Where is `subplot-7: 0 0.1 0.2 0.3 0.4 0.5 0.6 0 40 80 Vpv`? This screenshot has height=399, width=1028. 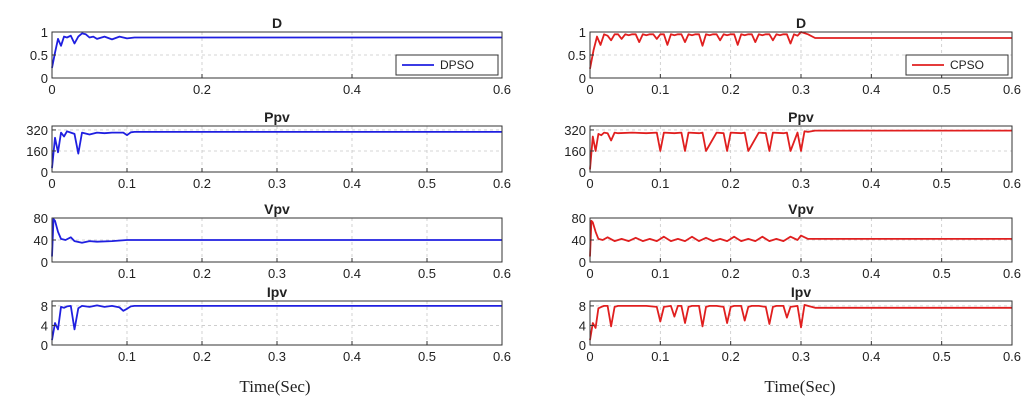
subplot-7: 0 0.1 0.2 0.3 0.4 0.5 0.6 0 40 80 Vpv is located at coordinates (797, 241).